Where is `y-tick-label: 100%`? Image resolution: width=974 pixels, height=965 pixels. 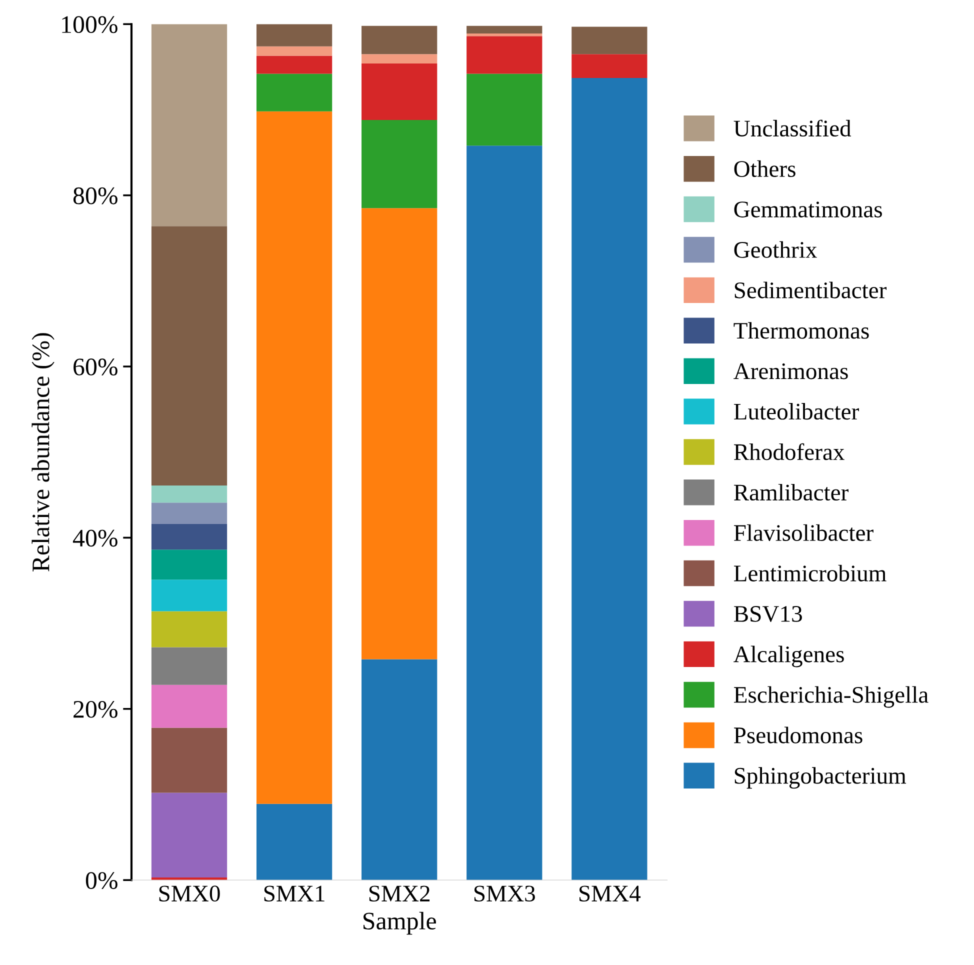 y-tick-label: 100% is located at coordinates (90, 25).